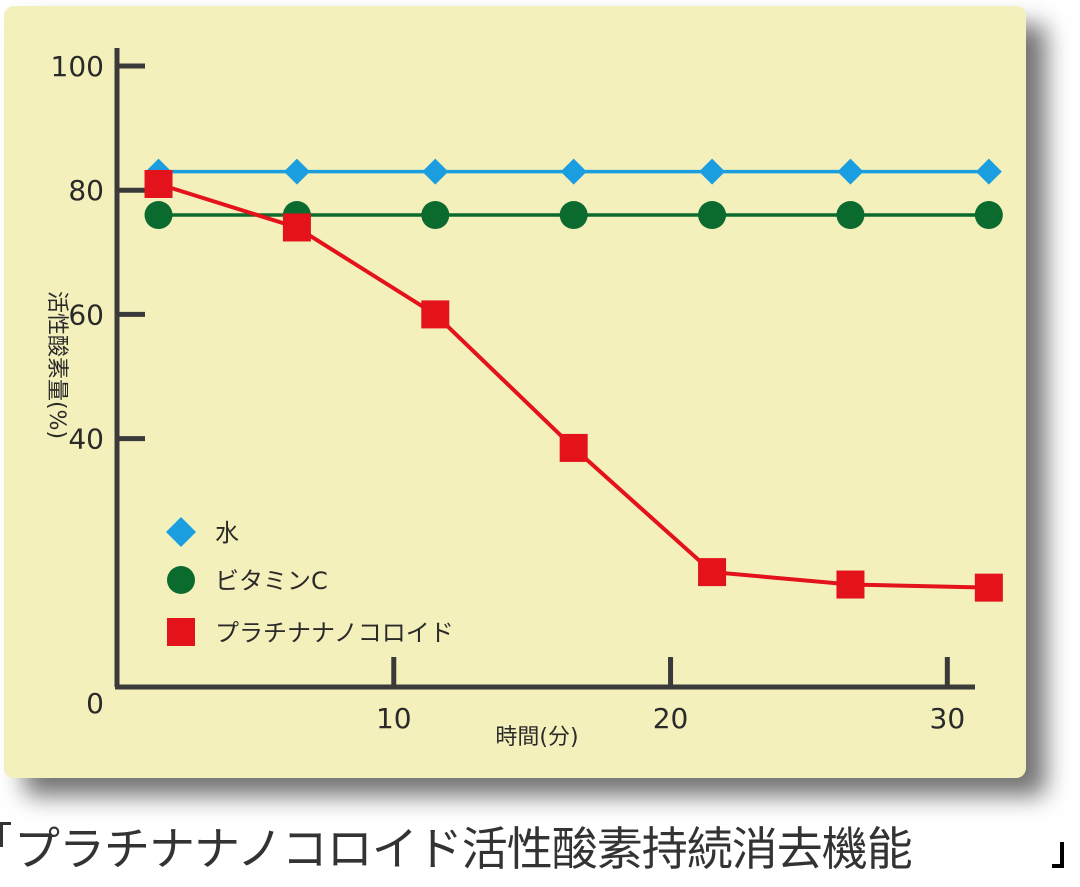 This screenshot has height=887, width=1080. I want to click on y-axis-title: 活性酸素量(%), so click(56, 365).